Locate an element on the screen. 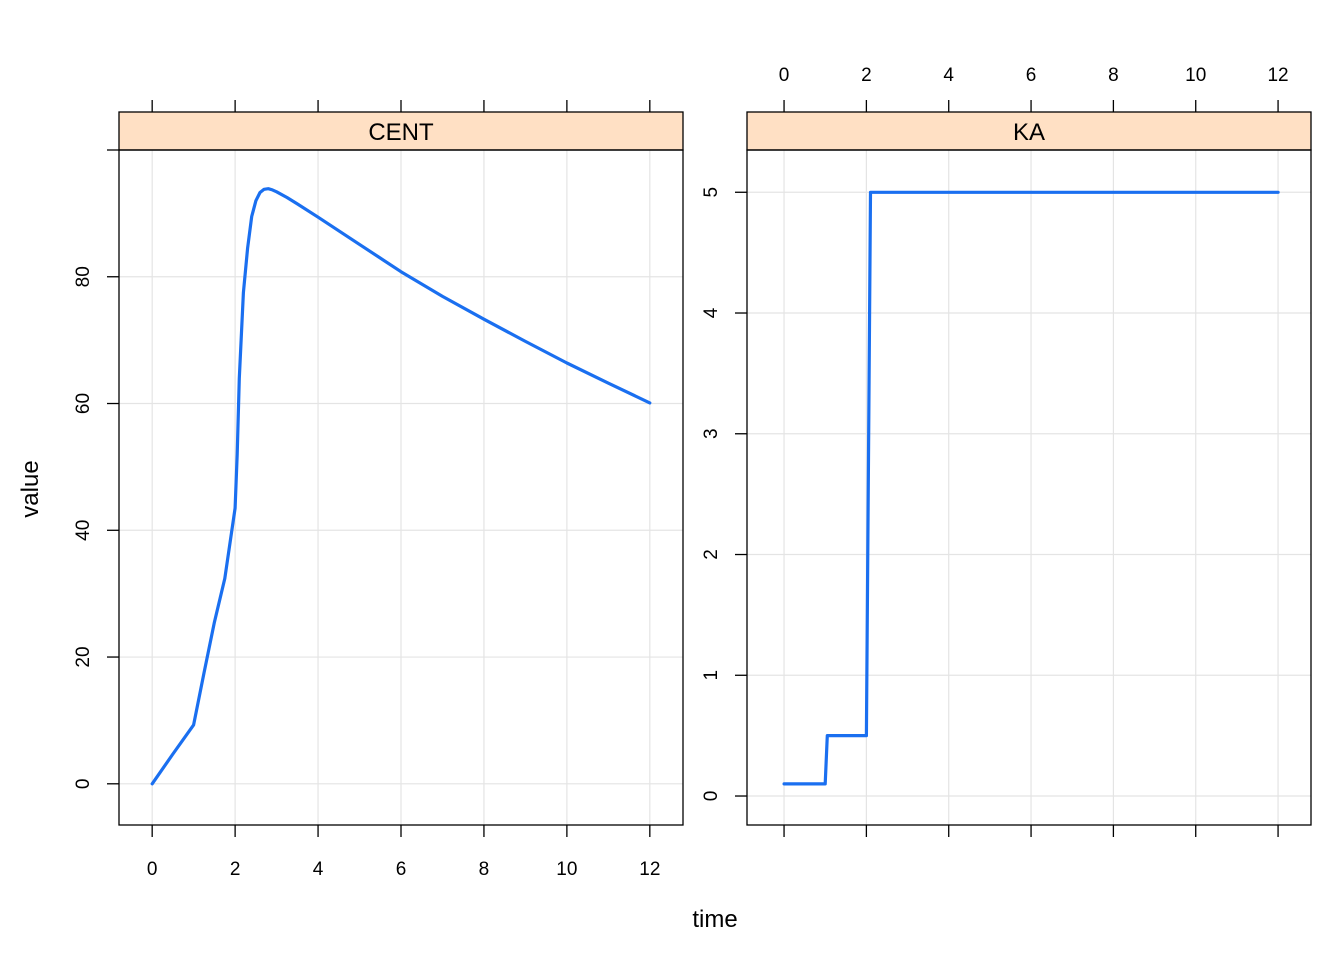 Image resolution: width=1344 pixels, height=960 pixels. y-axis-title: value is located at coordinates (30, 488).